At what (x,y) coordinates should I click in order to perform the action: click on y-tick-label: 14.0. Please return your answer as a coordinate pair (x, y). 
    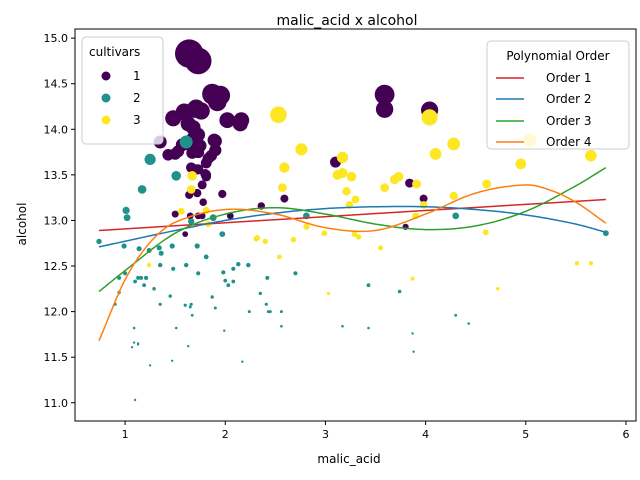
    Looking at the image, I should click on (56, 129).